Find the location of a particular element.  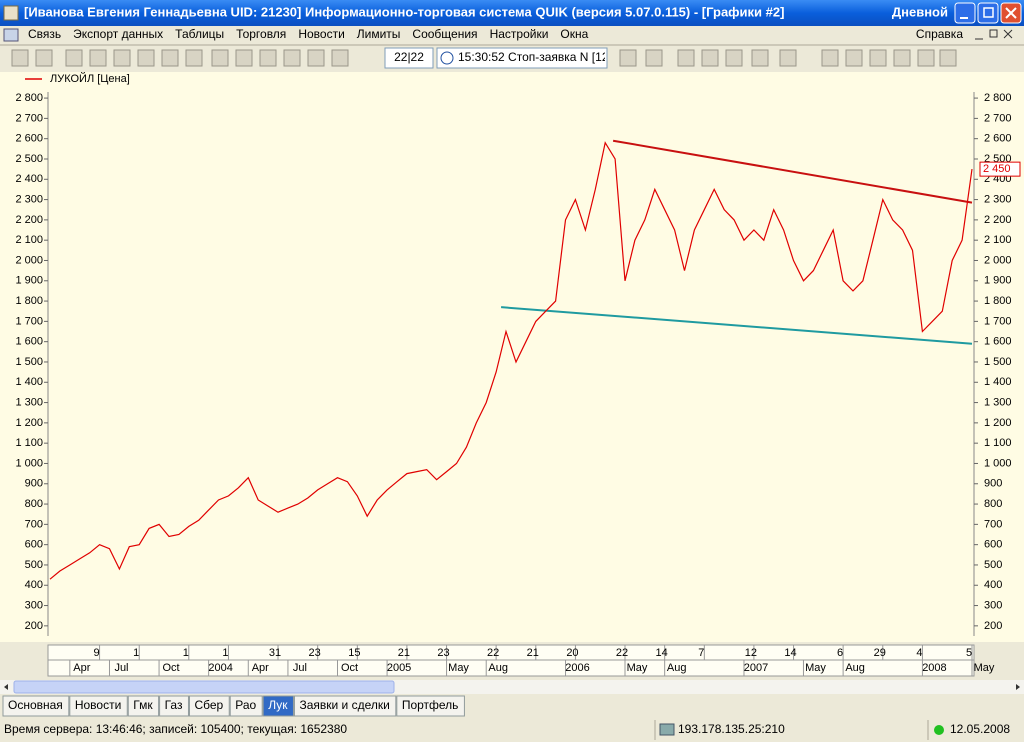

y2-tick-label: 200 is located at coordinates (993, 626).